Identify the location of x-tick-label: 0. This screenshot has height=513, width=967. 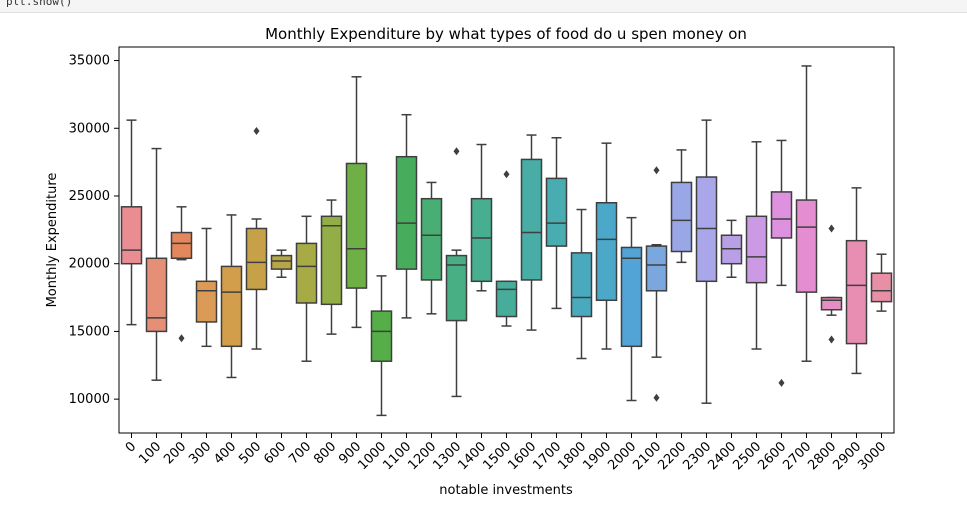
(131, 447).